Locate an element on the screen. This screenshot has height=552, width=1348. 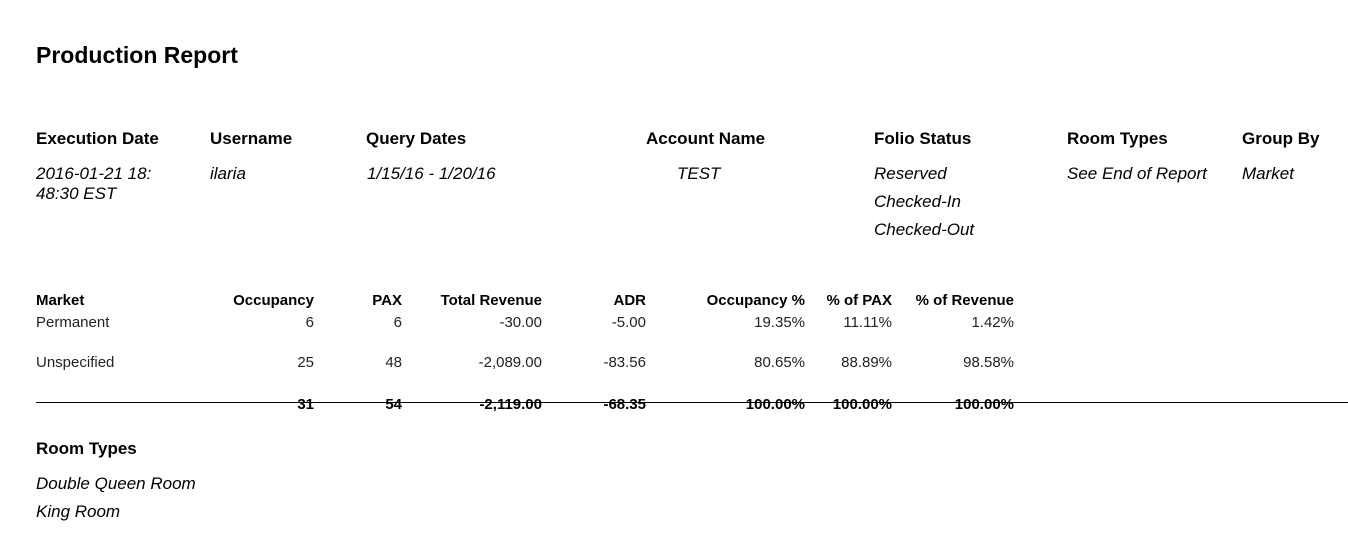
total-cell: 31 is located at coordinates (305, 404).